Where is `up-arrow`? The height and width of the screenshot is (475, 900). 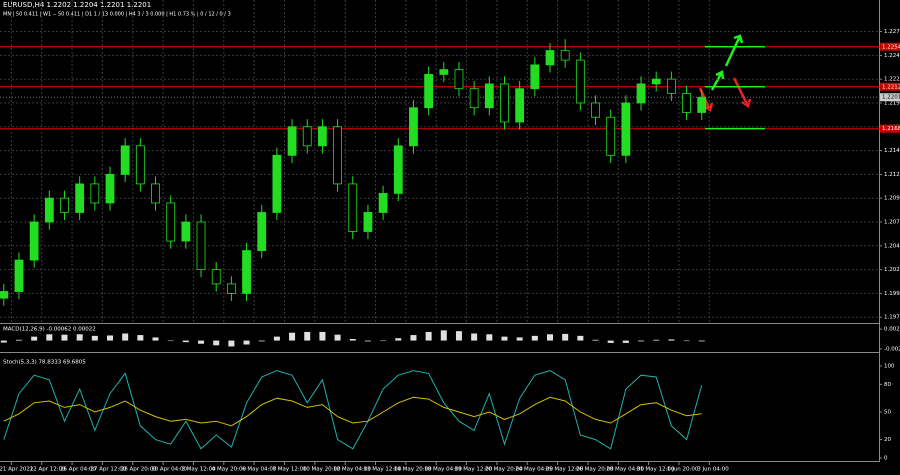 up-arrow is located at coordinates (734, 50).